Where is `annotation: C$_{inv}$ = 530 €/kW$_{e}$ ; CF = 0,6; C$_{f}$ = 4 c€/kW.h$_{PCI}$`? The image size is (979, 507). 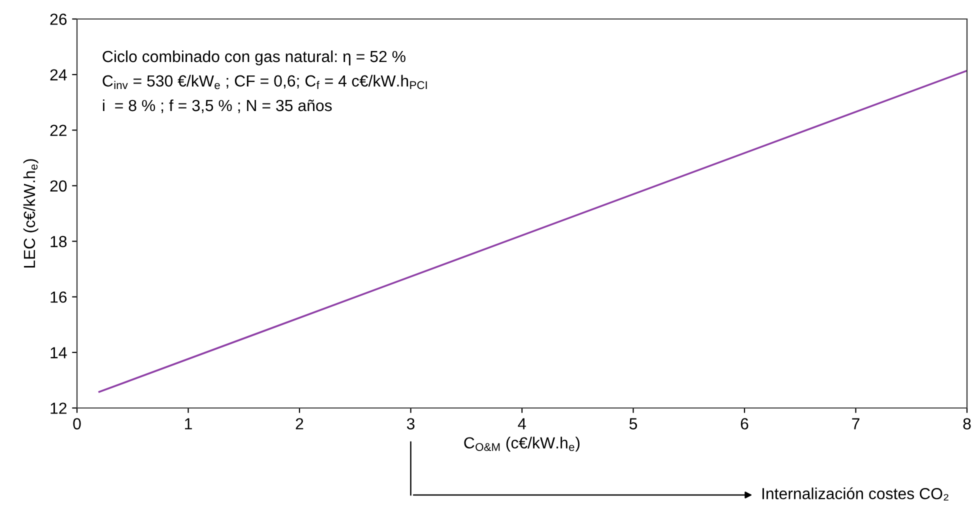 annotation: C$_{inv}$ = 530 €/kW$_{e}$ ; CF = 0,6; C$_{f}$ = 4 c€/kW.h$_{PCI}$ is located at coordinates (264, 82).